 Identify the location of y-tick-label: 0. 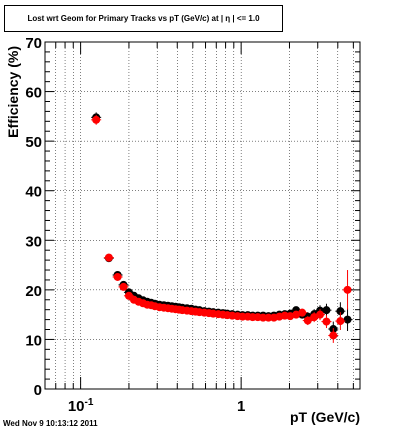
(38, 390).